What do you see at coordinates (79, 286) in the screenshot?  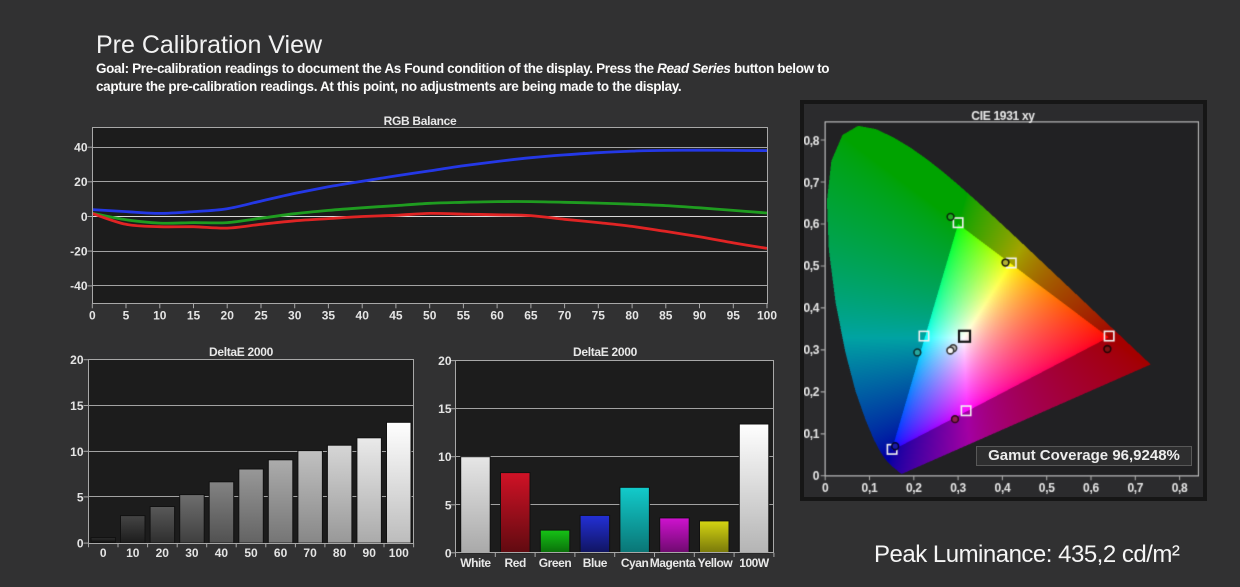 I see `svg-text: -40` at bounding box center [79, 286].